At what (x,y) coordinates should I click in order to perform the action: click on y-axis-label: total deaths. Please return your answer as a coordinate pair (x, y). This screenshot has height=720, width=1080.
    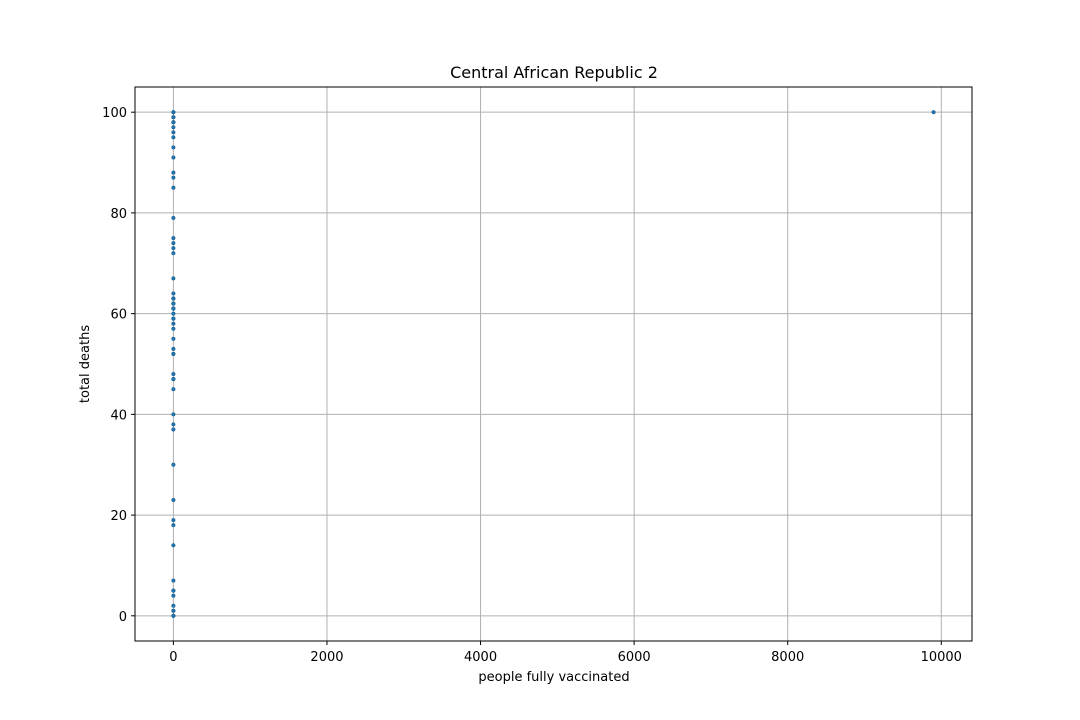
    Looking at the image, I should click on (85, 364).